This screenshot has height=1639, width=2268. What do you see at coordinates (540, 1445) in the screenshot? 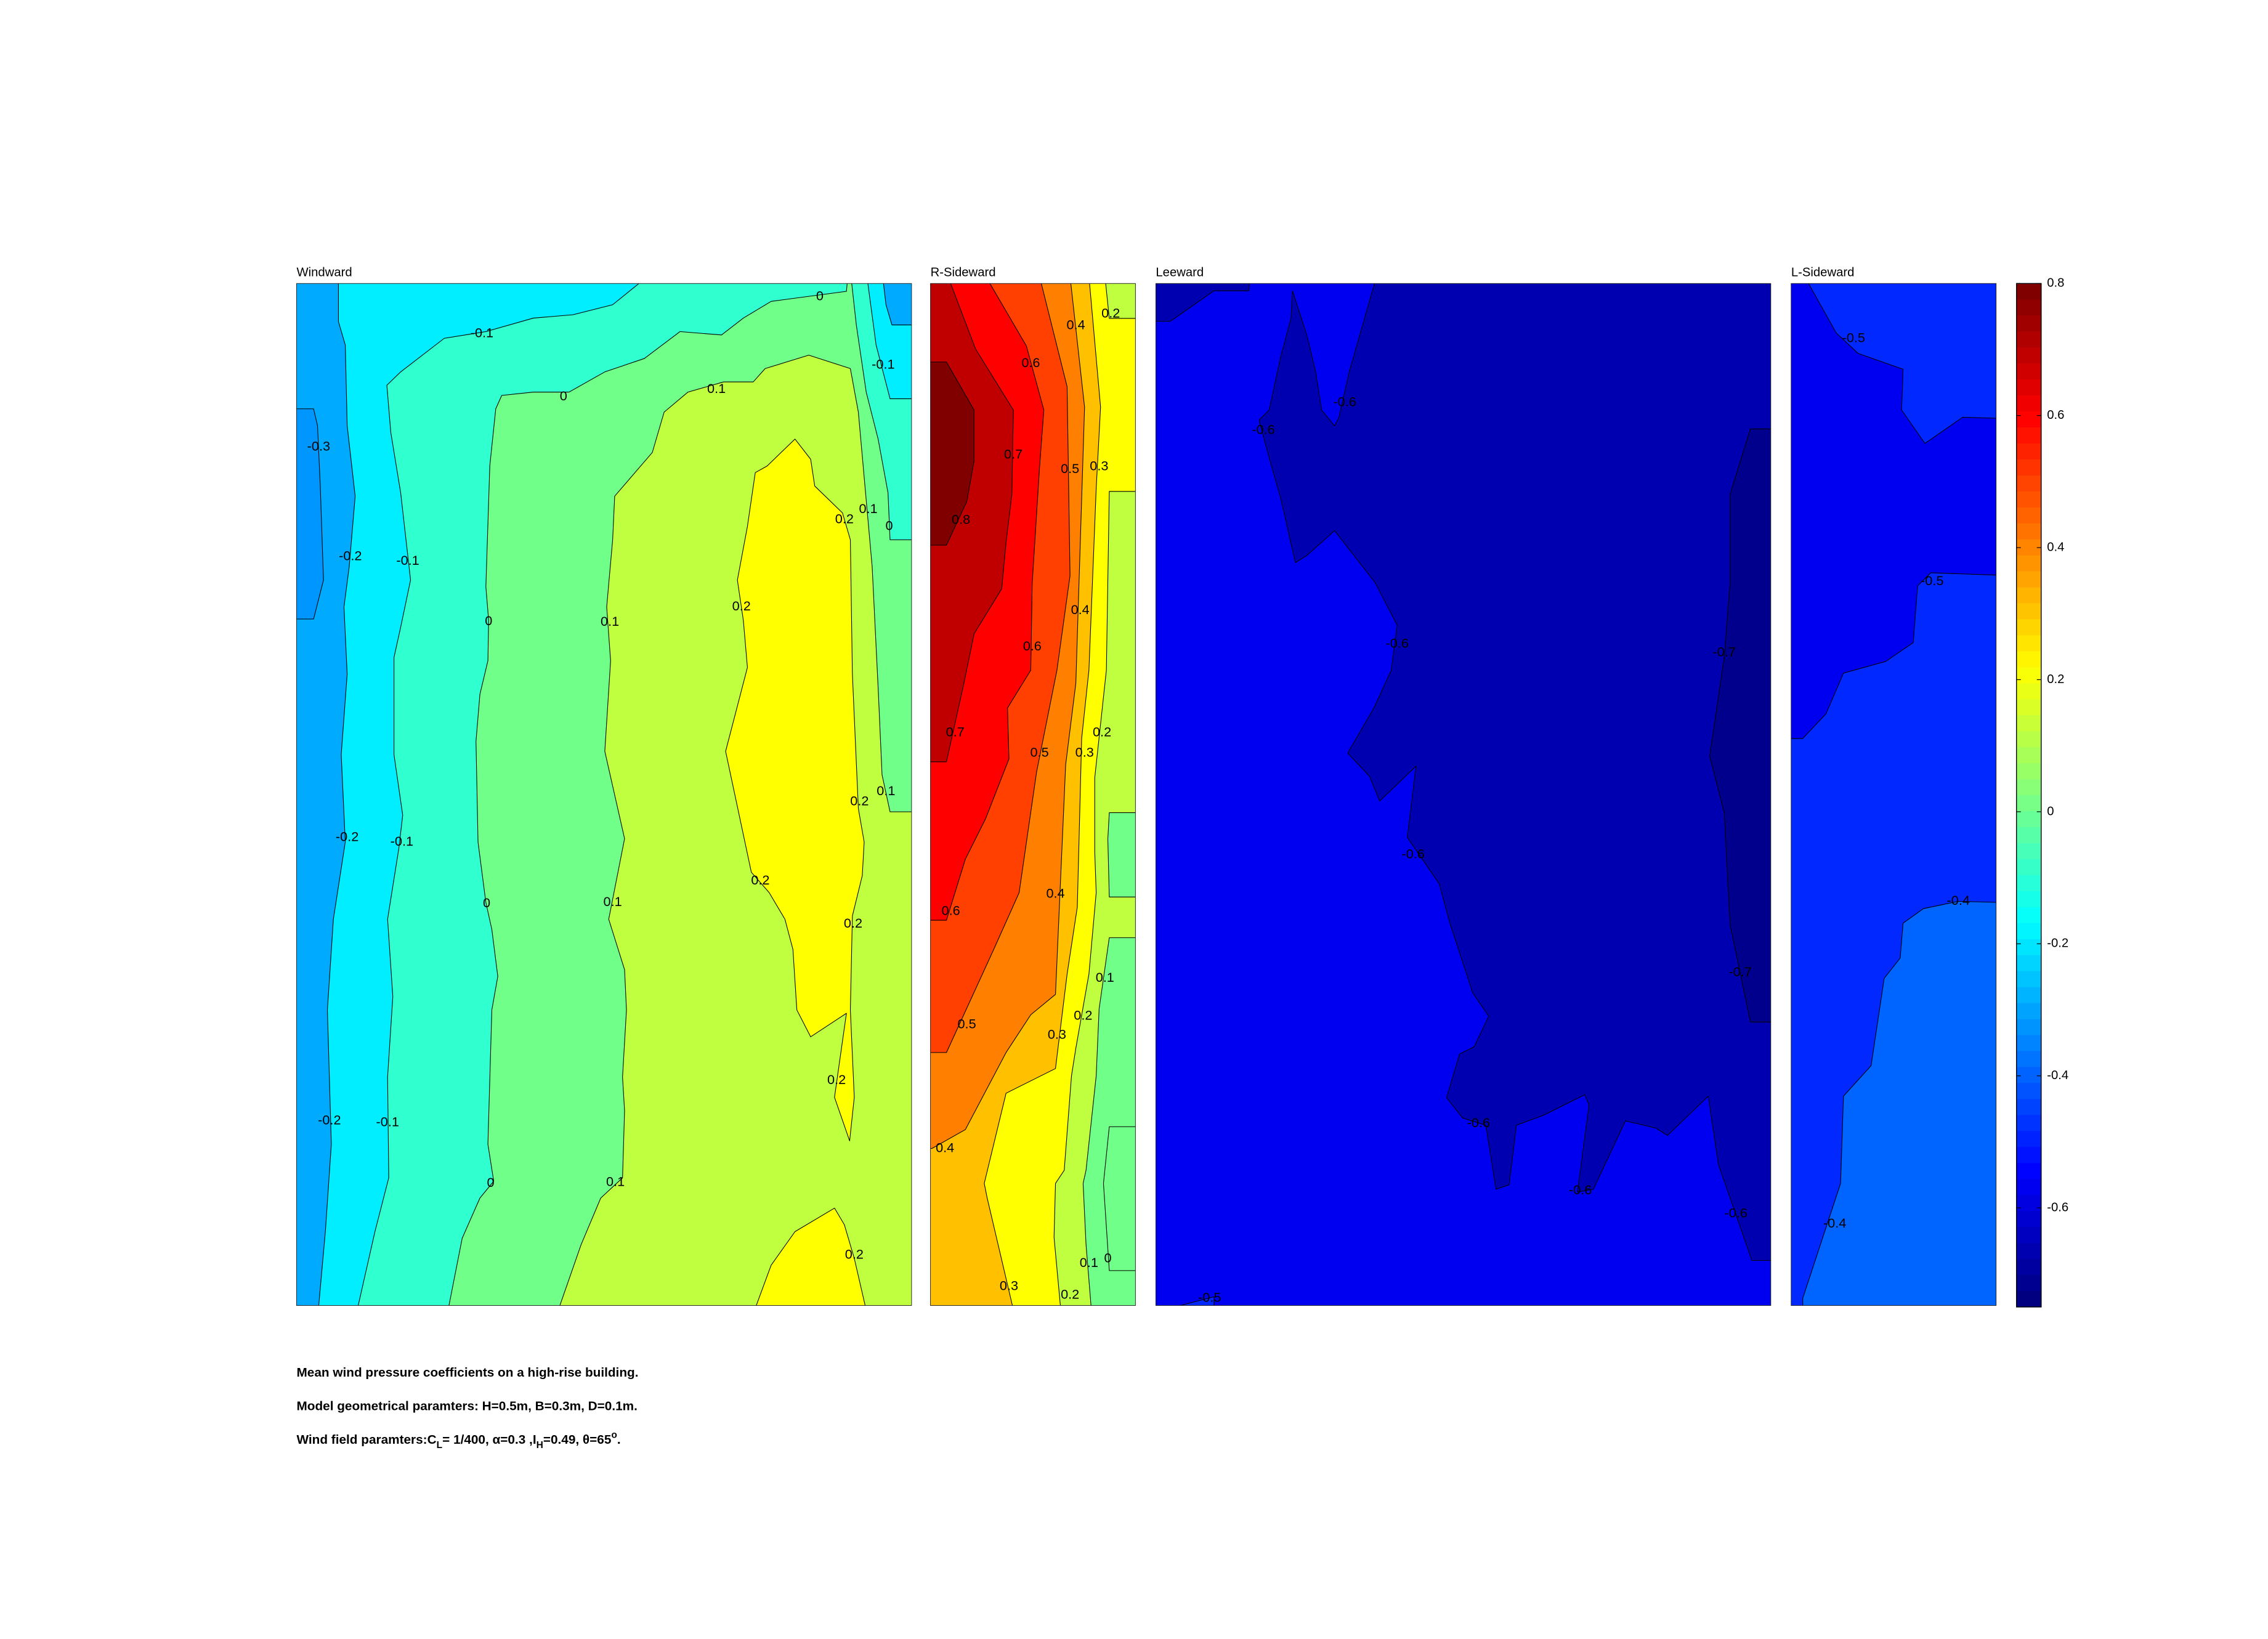
I see `caption-3-sub-h: H` at bounding box center [540, 1445].